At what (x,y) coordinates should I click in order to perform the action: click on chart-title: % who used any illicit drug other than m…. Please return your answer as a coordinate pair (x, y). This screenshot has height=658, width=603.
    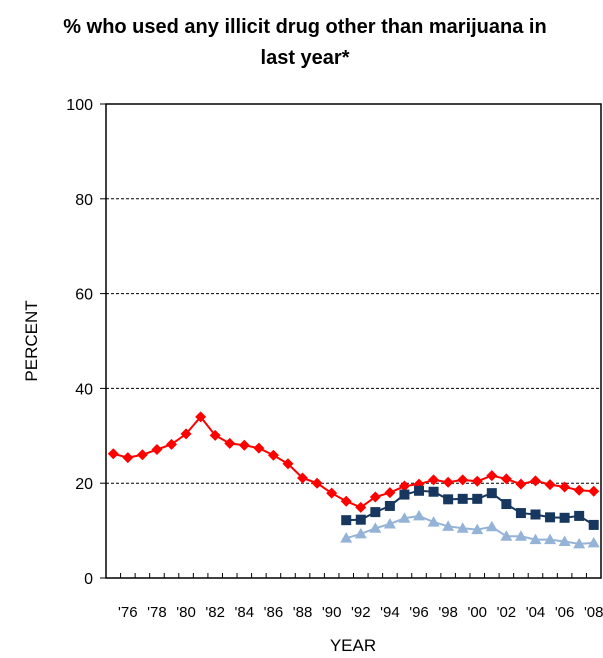
    Looking at the image, I should click on (305, 42).